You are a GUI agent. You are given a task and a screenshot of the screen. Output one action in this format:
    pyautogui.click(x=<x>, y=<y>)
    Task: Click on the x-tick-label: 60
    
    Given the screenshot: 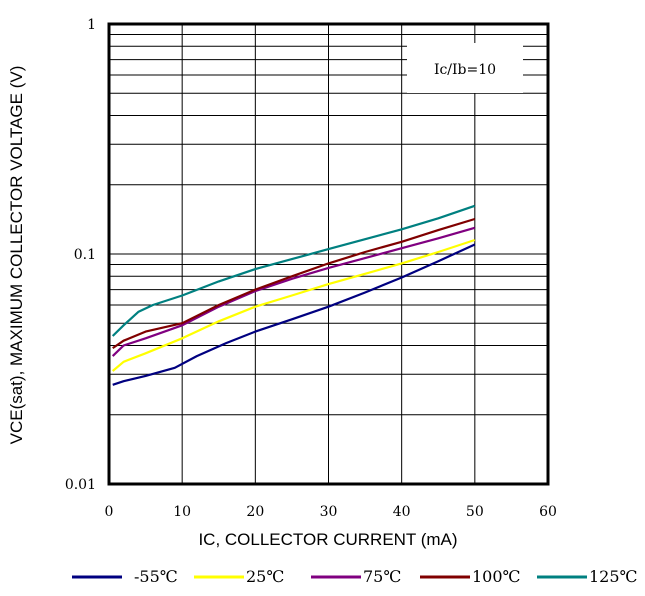 What is the action you would take?
    pyautogui.click(x=548, y=512)
    